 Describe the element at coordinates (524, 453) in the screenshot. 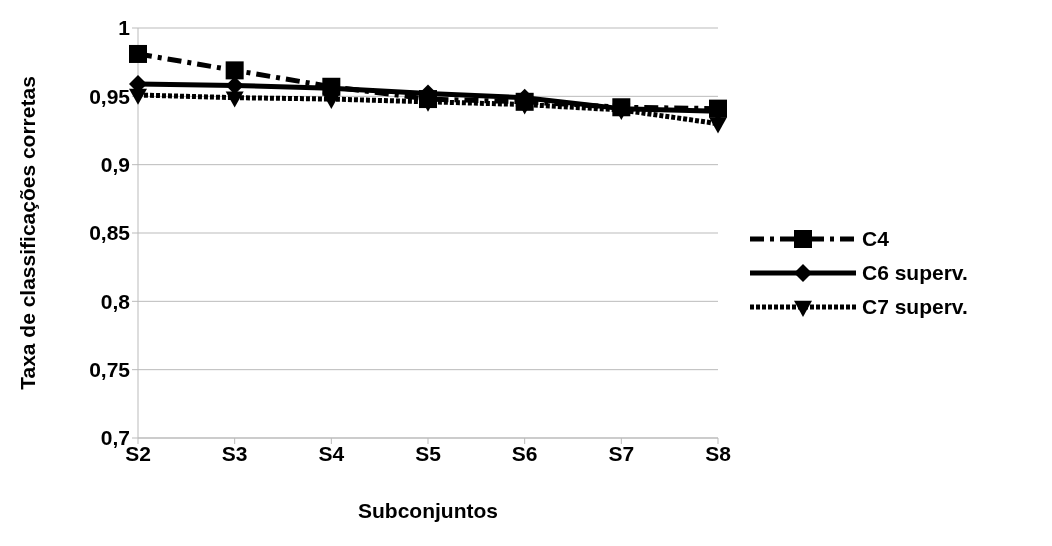

I see `x-tick-label: S6` at that location.